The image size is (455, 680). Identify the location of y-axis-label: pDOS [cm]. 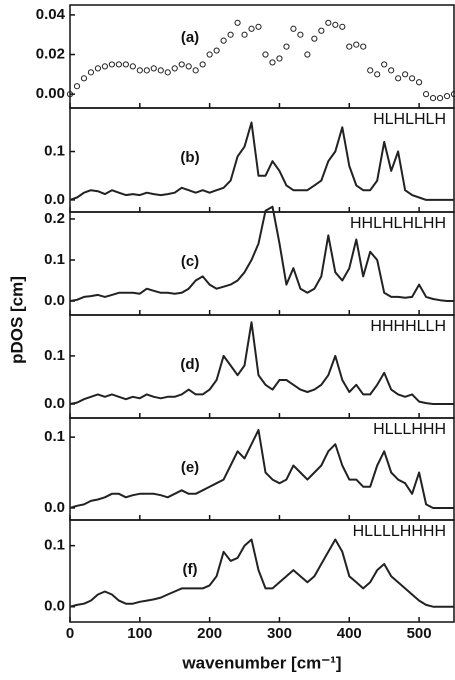
(16, 320).